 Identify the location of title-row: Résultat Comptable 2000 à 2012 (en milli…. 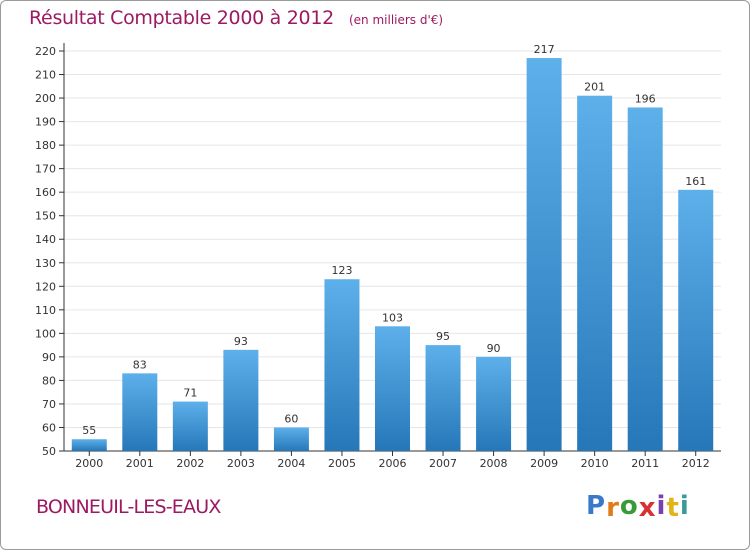
(236, 18).